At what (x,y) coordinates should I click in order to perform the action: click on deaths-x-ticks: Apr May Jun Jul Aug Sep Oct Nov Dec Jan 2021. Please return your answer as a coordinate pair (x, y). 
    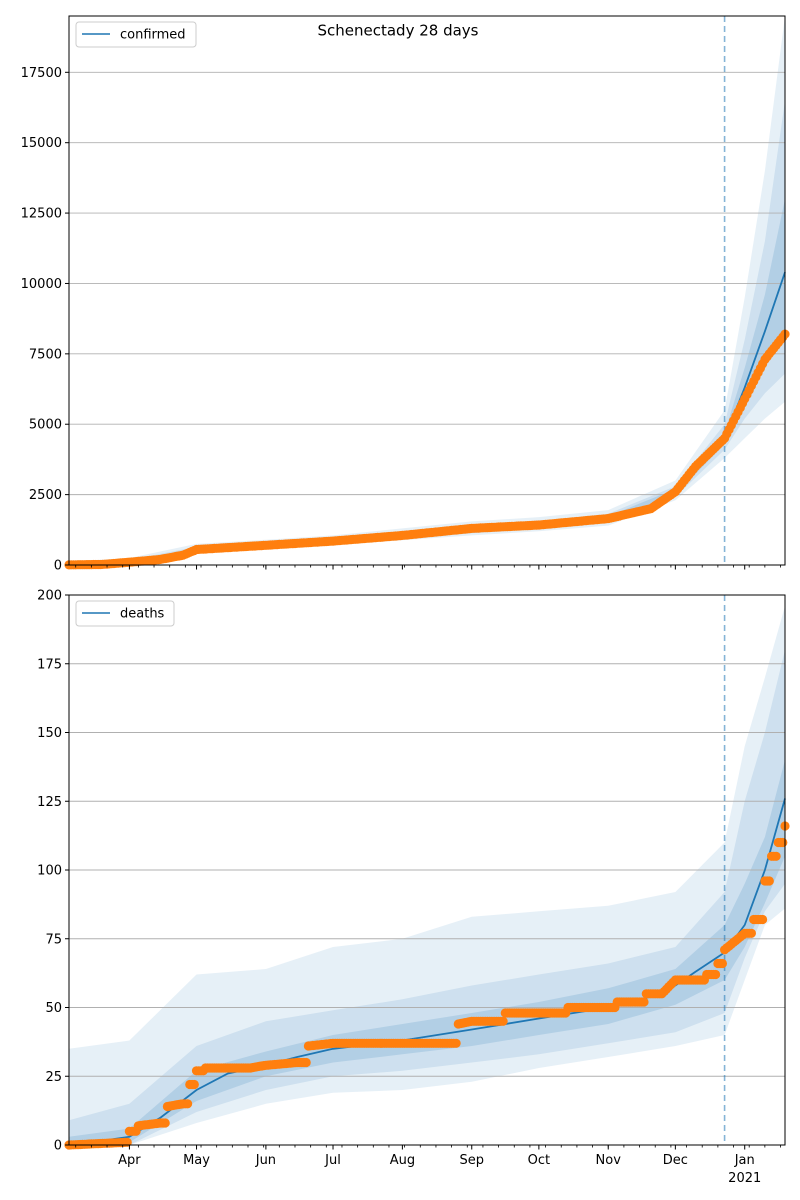
    Looking at the image, I should click on (428, 1165).